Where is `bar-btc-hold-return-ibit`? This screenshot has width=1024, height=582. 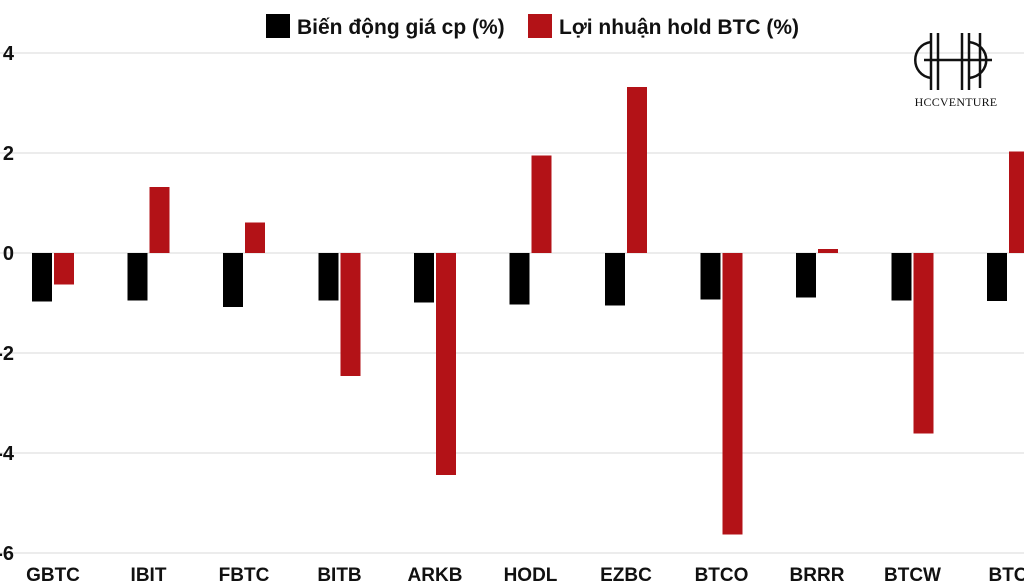
bar-btc-hold-return-ibit is located at coordinates (159, 220).